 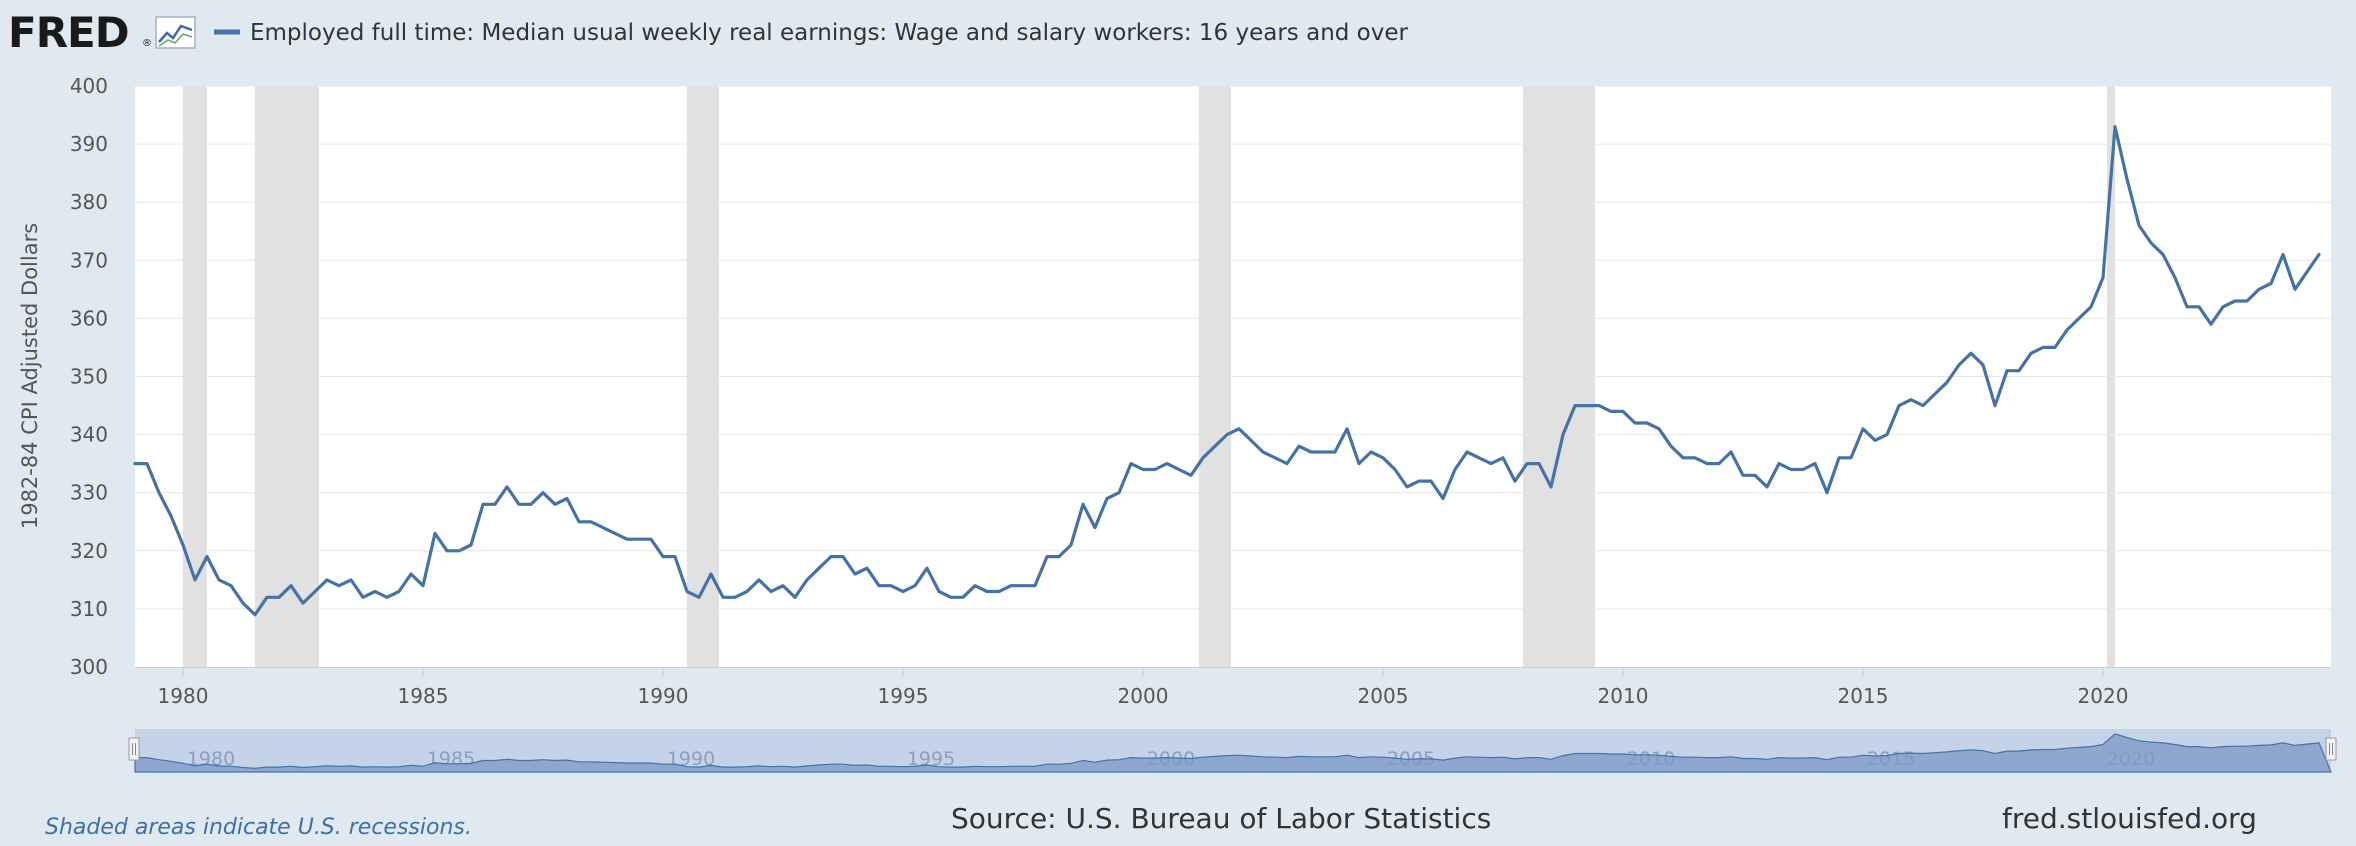 What do you see at coordinates (1383, 696) in the screenshot?
I see `x-tick-label-2005: 2005` at bounding box center [1383, 696].